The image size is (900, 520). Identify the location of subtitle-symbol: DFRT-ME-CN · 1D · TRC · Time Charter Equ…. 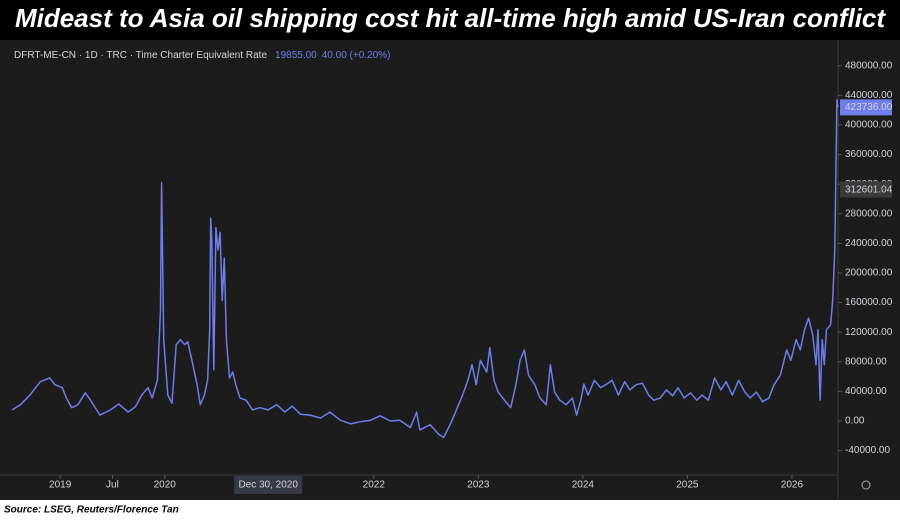
(140, 55).